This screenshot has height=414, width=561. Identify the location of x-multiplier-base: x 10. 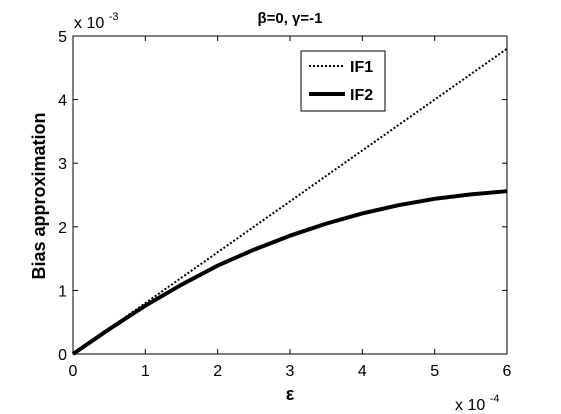
(470, 405).